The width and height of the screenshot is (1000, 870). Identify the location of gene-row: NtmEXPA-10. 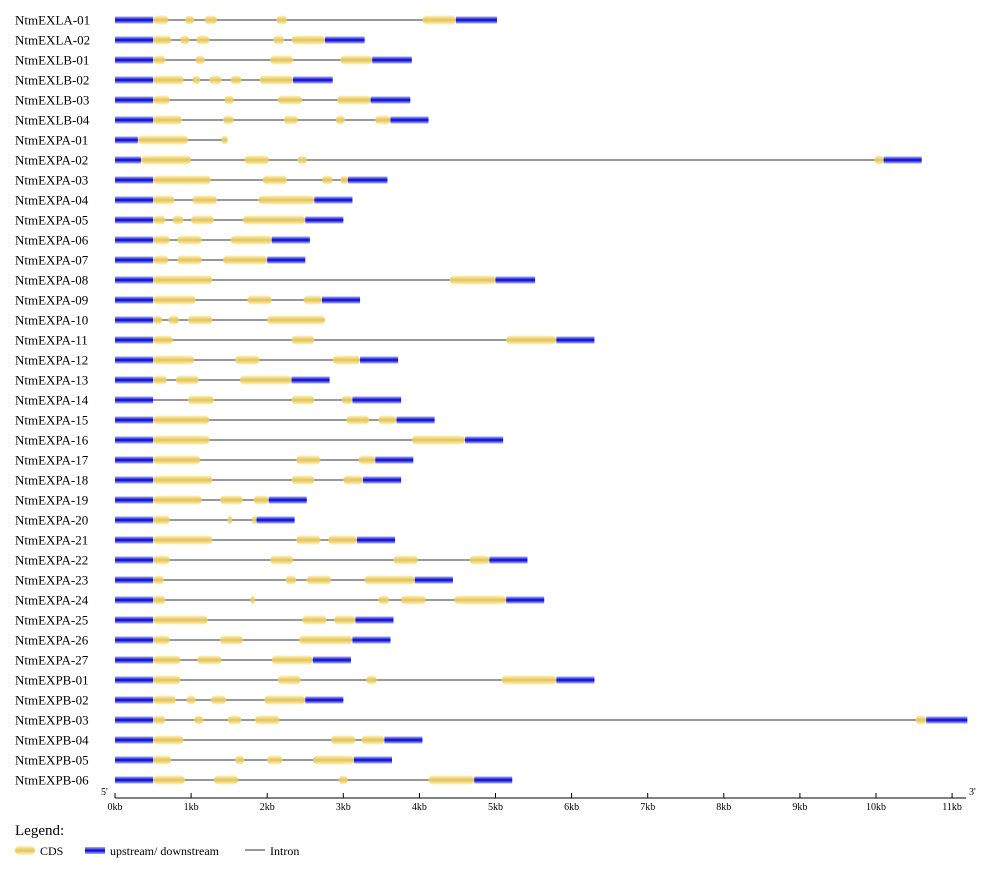
(170, 320).